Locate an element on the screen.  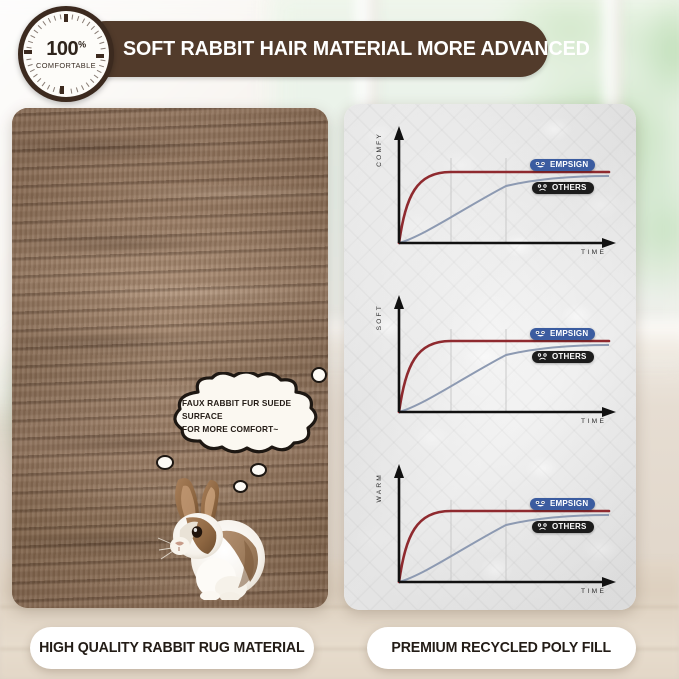
comfort-seal-icon: 100% COMFORTABLE is located at coordinates (66, 54).